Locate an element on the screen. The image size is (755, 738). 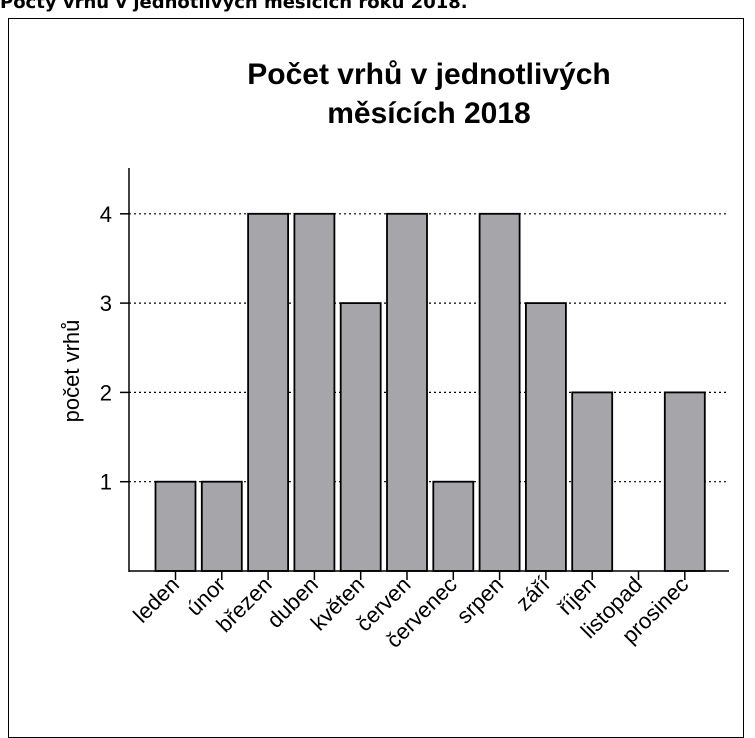
bar-únor is located at coordinates (221, 526).